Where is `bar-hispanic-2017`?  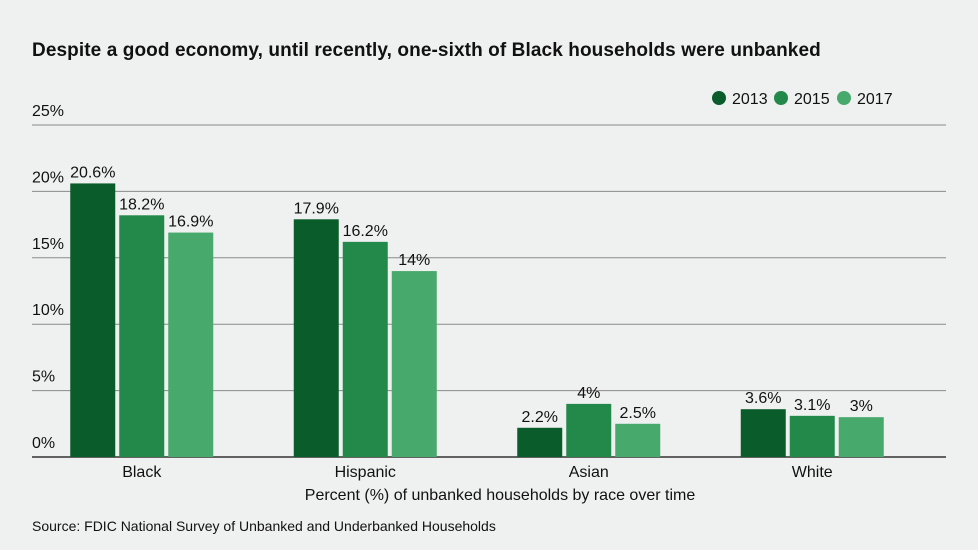 bar-hispanic-2017 is located at coordinates (414, 364).